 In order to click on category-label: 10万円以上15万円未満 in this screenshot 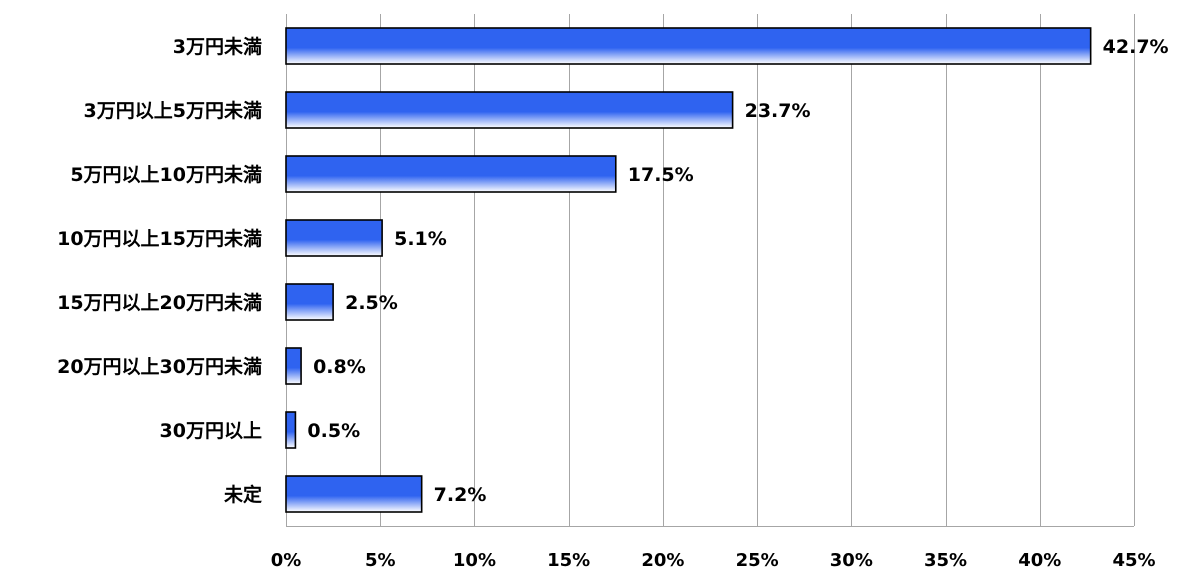, I will do `click(159, 238)`.